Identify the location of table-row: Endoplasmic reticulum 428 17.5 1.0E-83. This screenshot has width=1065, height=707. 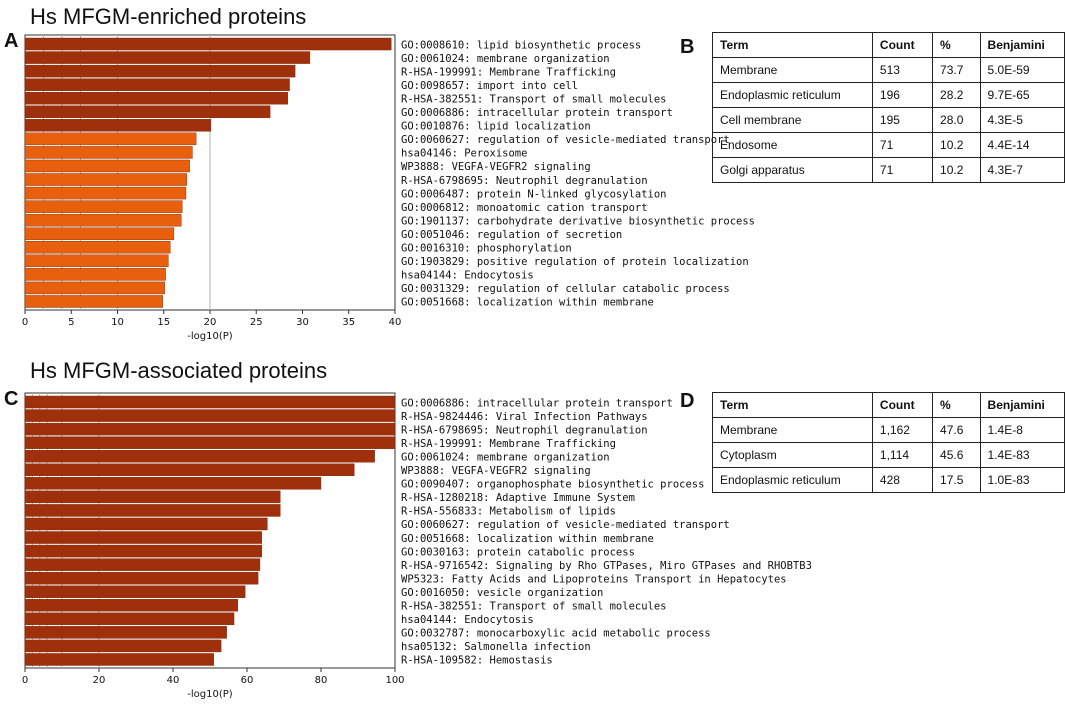
(888, 480).